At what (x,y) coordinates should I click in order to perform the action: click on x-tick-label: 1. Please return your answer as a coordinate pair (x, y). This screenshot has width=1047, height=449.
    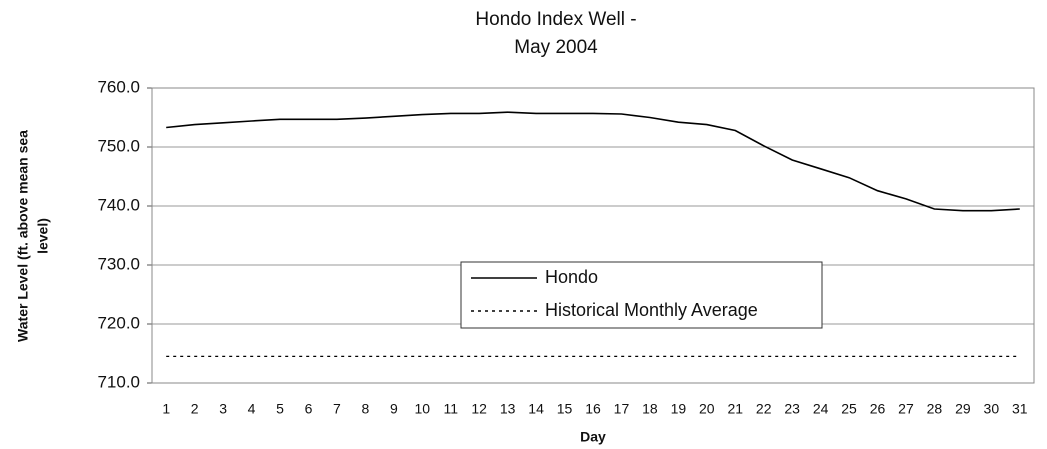
    Looking at the image, I should click on (166, 409).